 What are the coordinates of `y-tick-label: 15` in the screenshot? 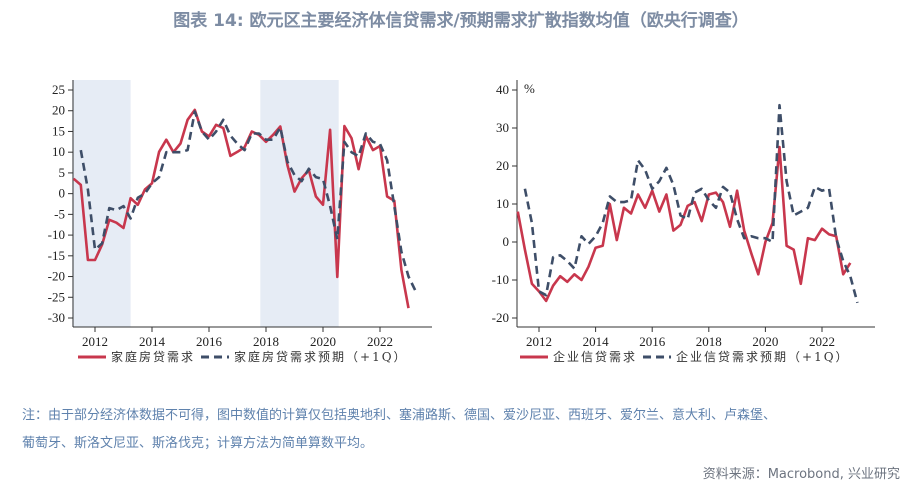 It's located at (58, 130).